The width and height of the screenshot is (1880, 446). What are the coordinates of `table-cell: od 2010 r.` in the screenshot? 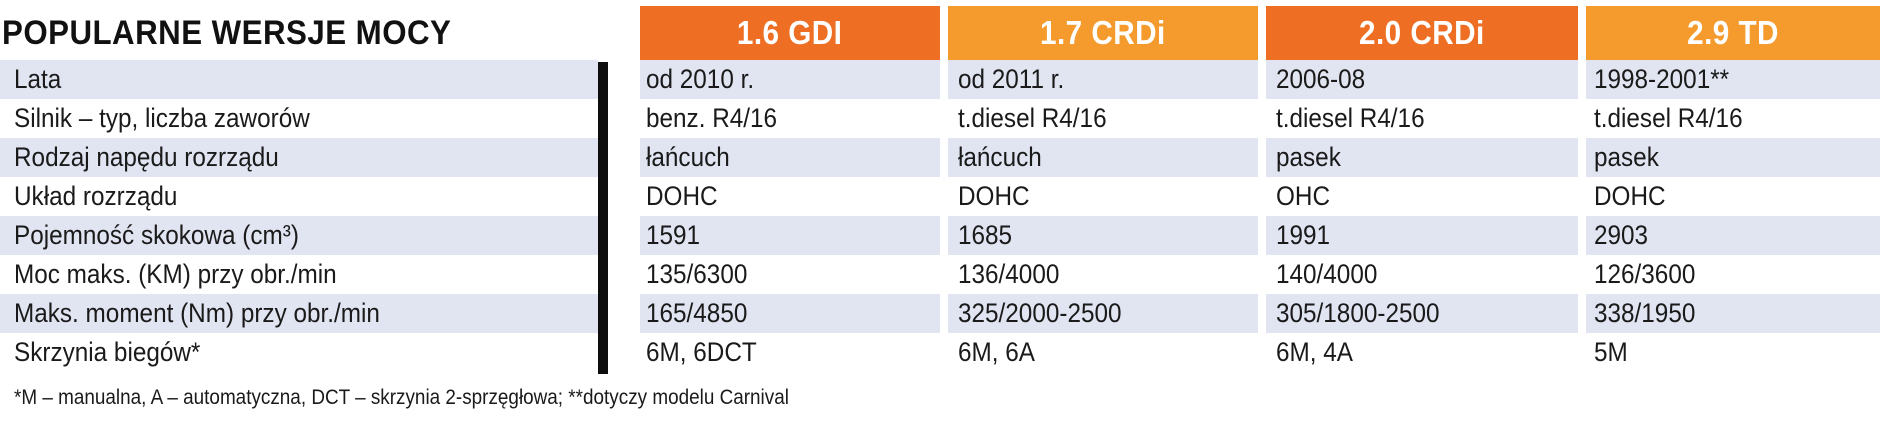 It's located at (700, 79).